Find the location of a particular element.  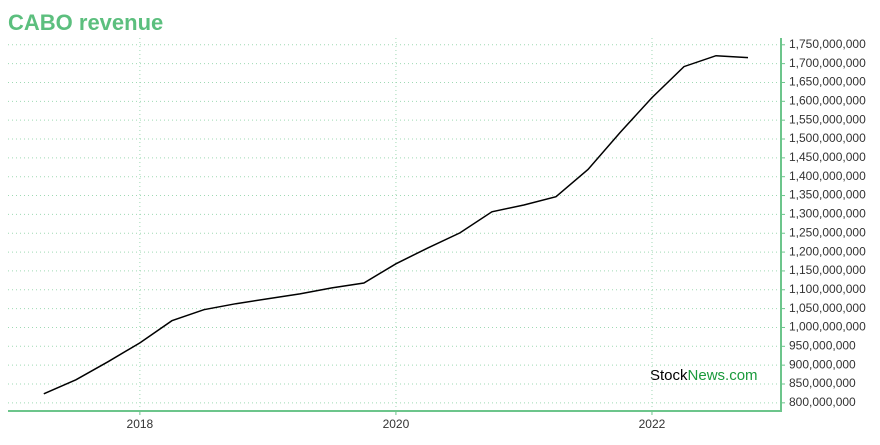

y-tick-label: 850,000,000 is located at coordinates (822, 383).